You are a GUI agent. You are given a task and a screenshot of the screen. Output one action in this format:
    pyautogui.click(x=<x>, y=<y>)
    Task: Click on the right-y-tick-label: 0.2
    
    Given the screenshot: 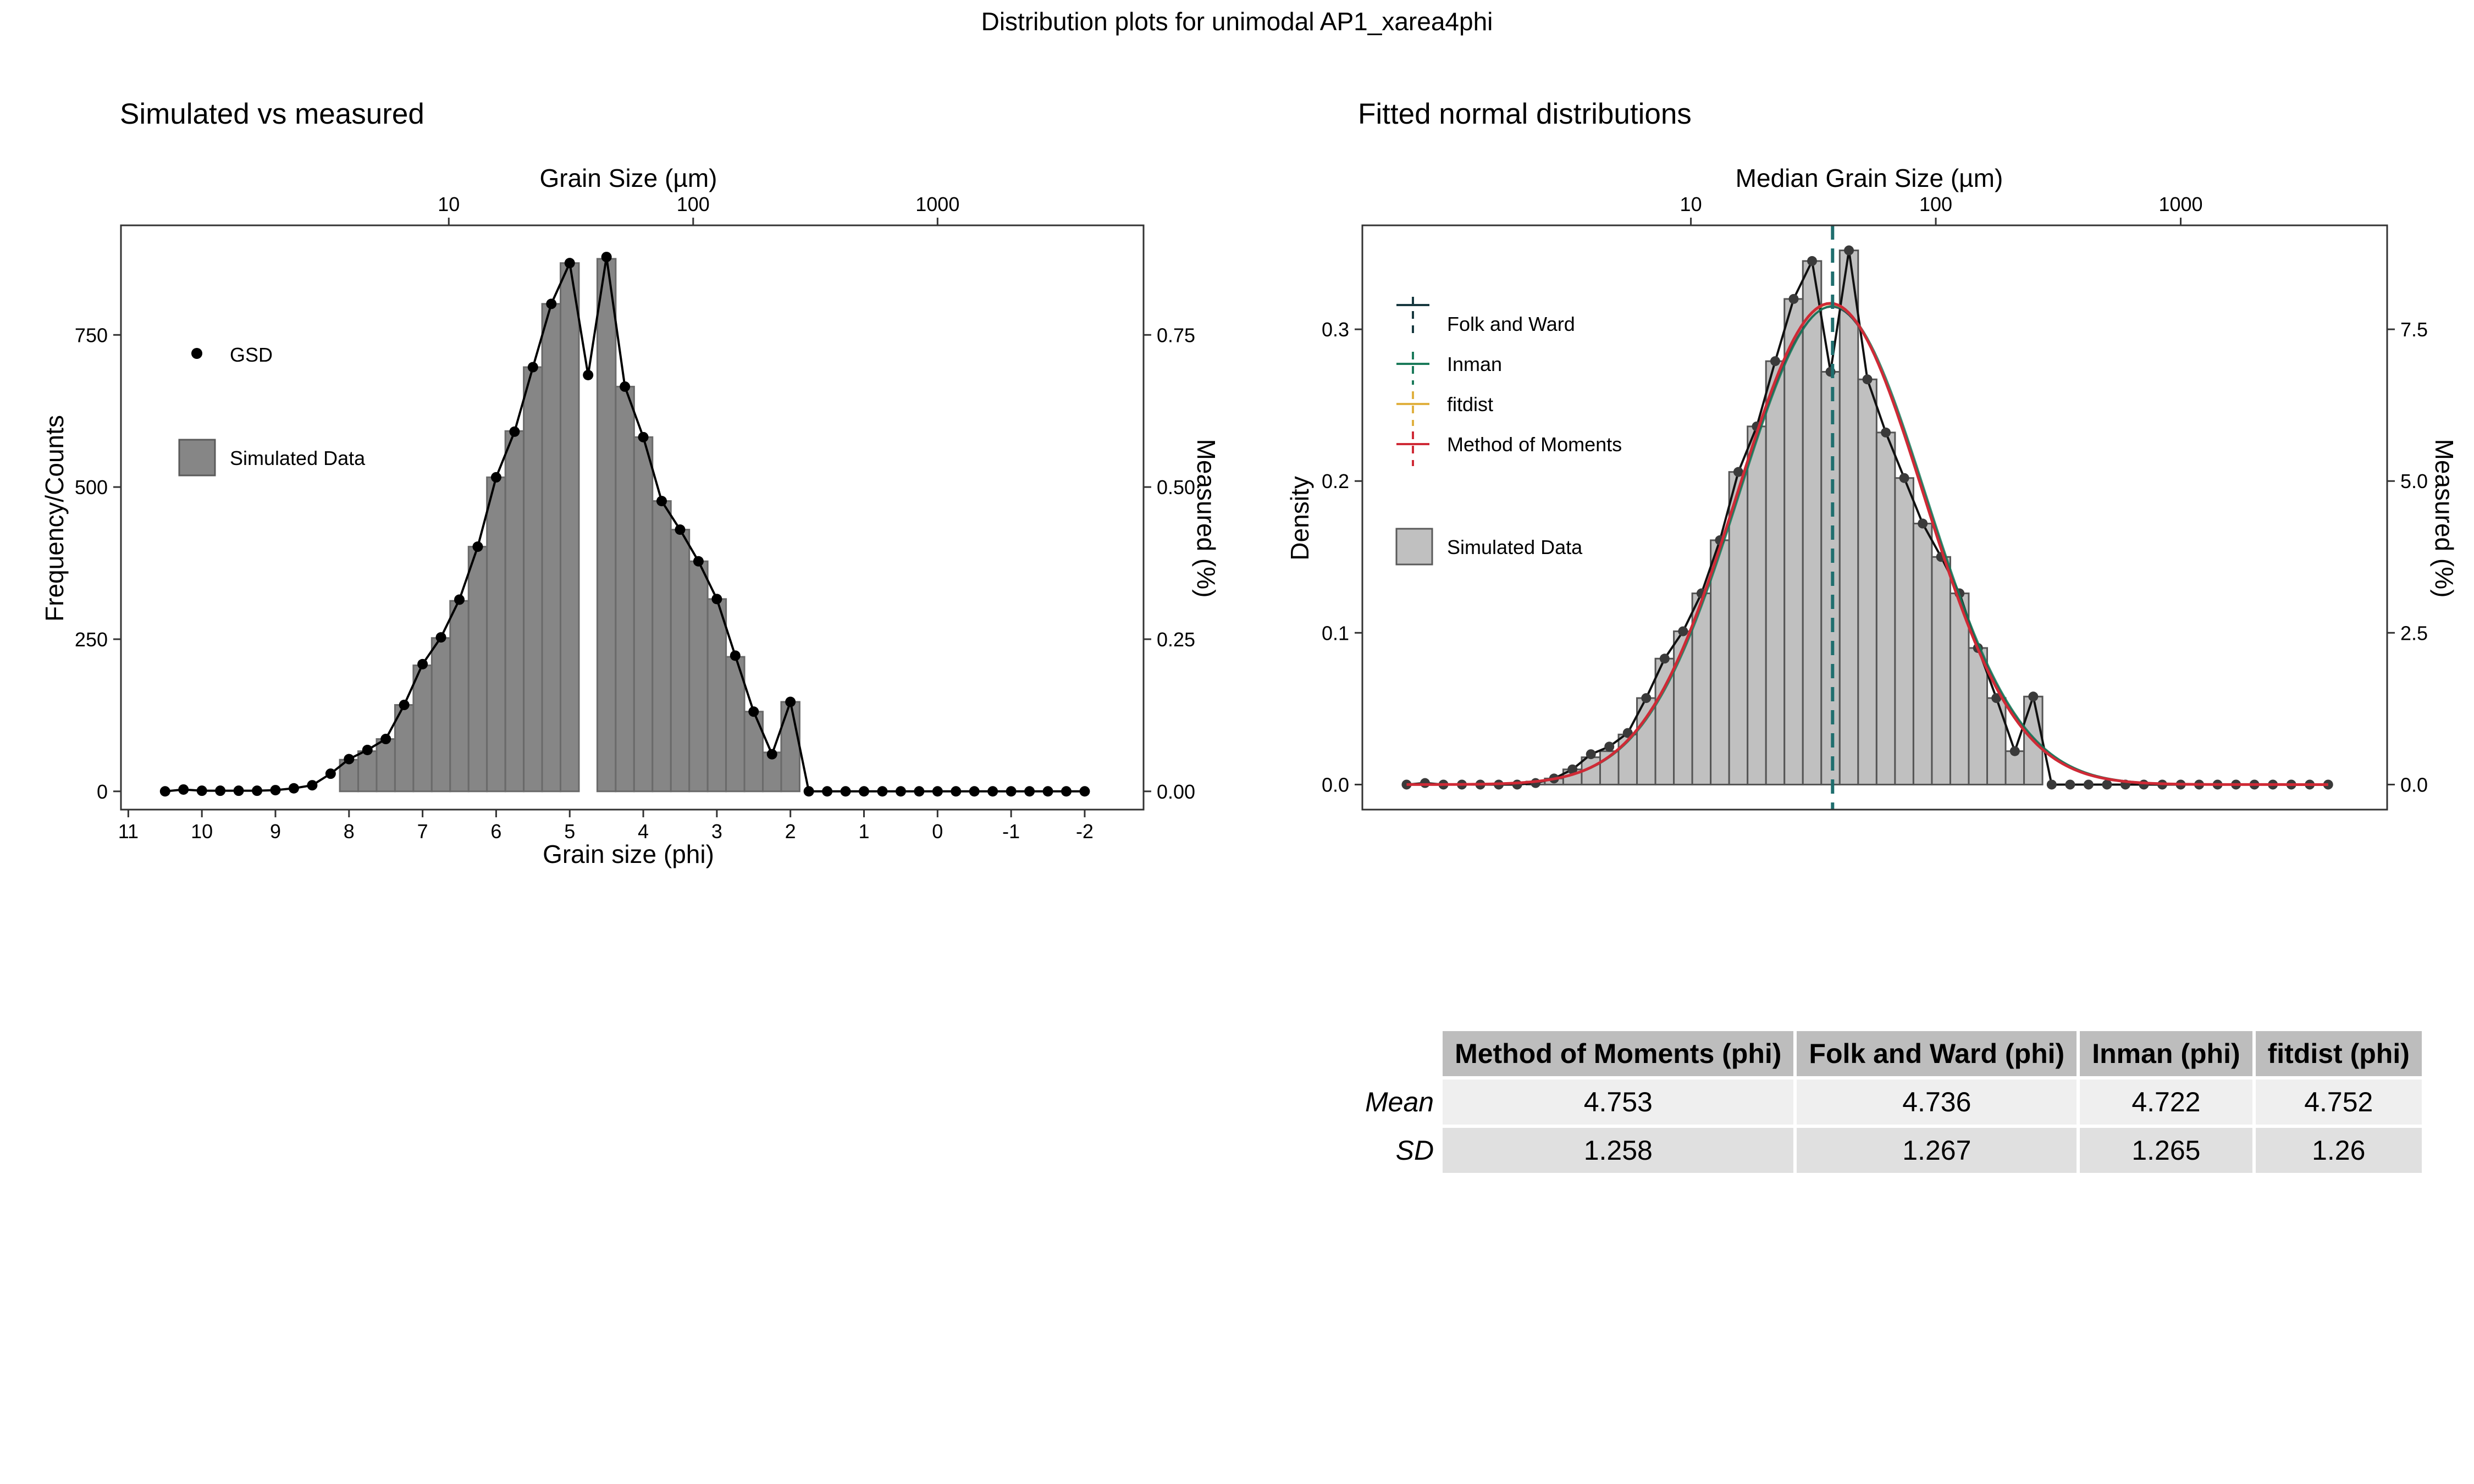 What is the action you would take?
    pyautogui.click(x=1336, y=481)
    